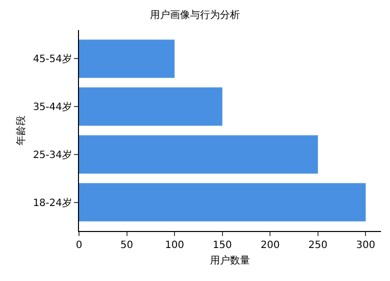 Image resolution: width=390 pixels, height=281 pixels. What do you see at coordinates (52, 107) in the screenshot?
I see `y-tick-label: 35-44岁` at bounding box center [52, 107].